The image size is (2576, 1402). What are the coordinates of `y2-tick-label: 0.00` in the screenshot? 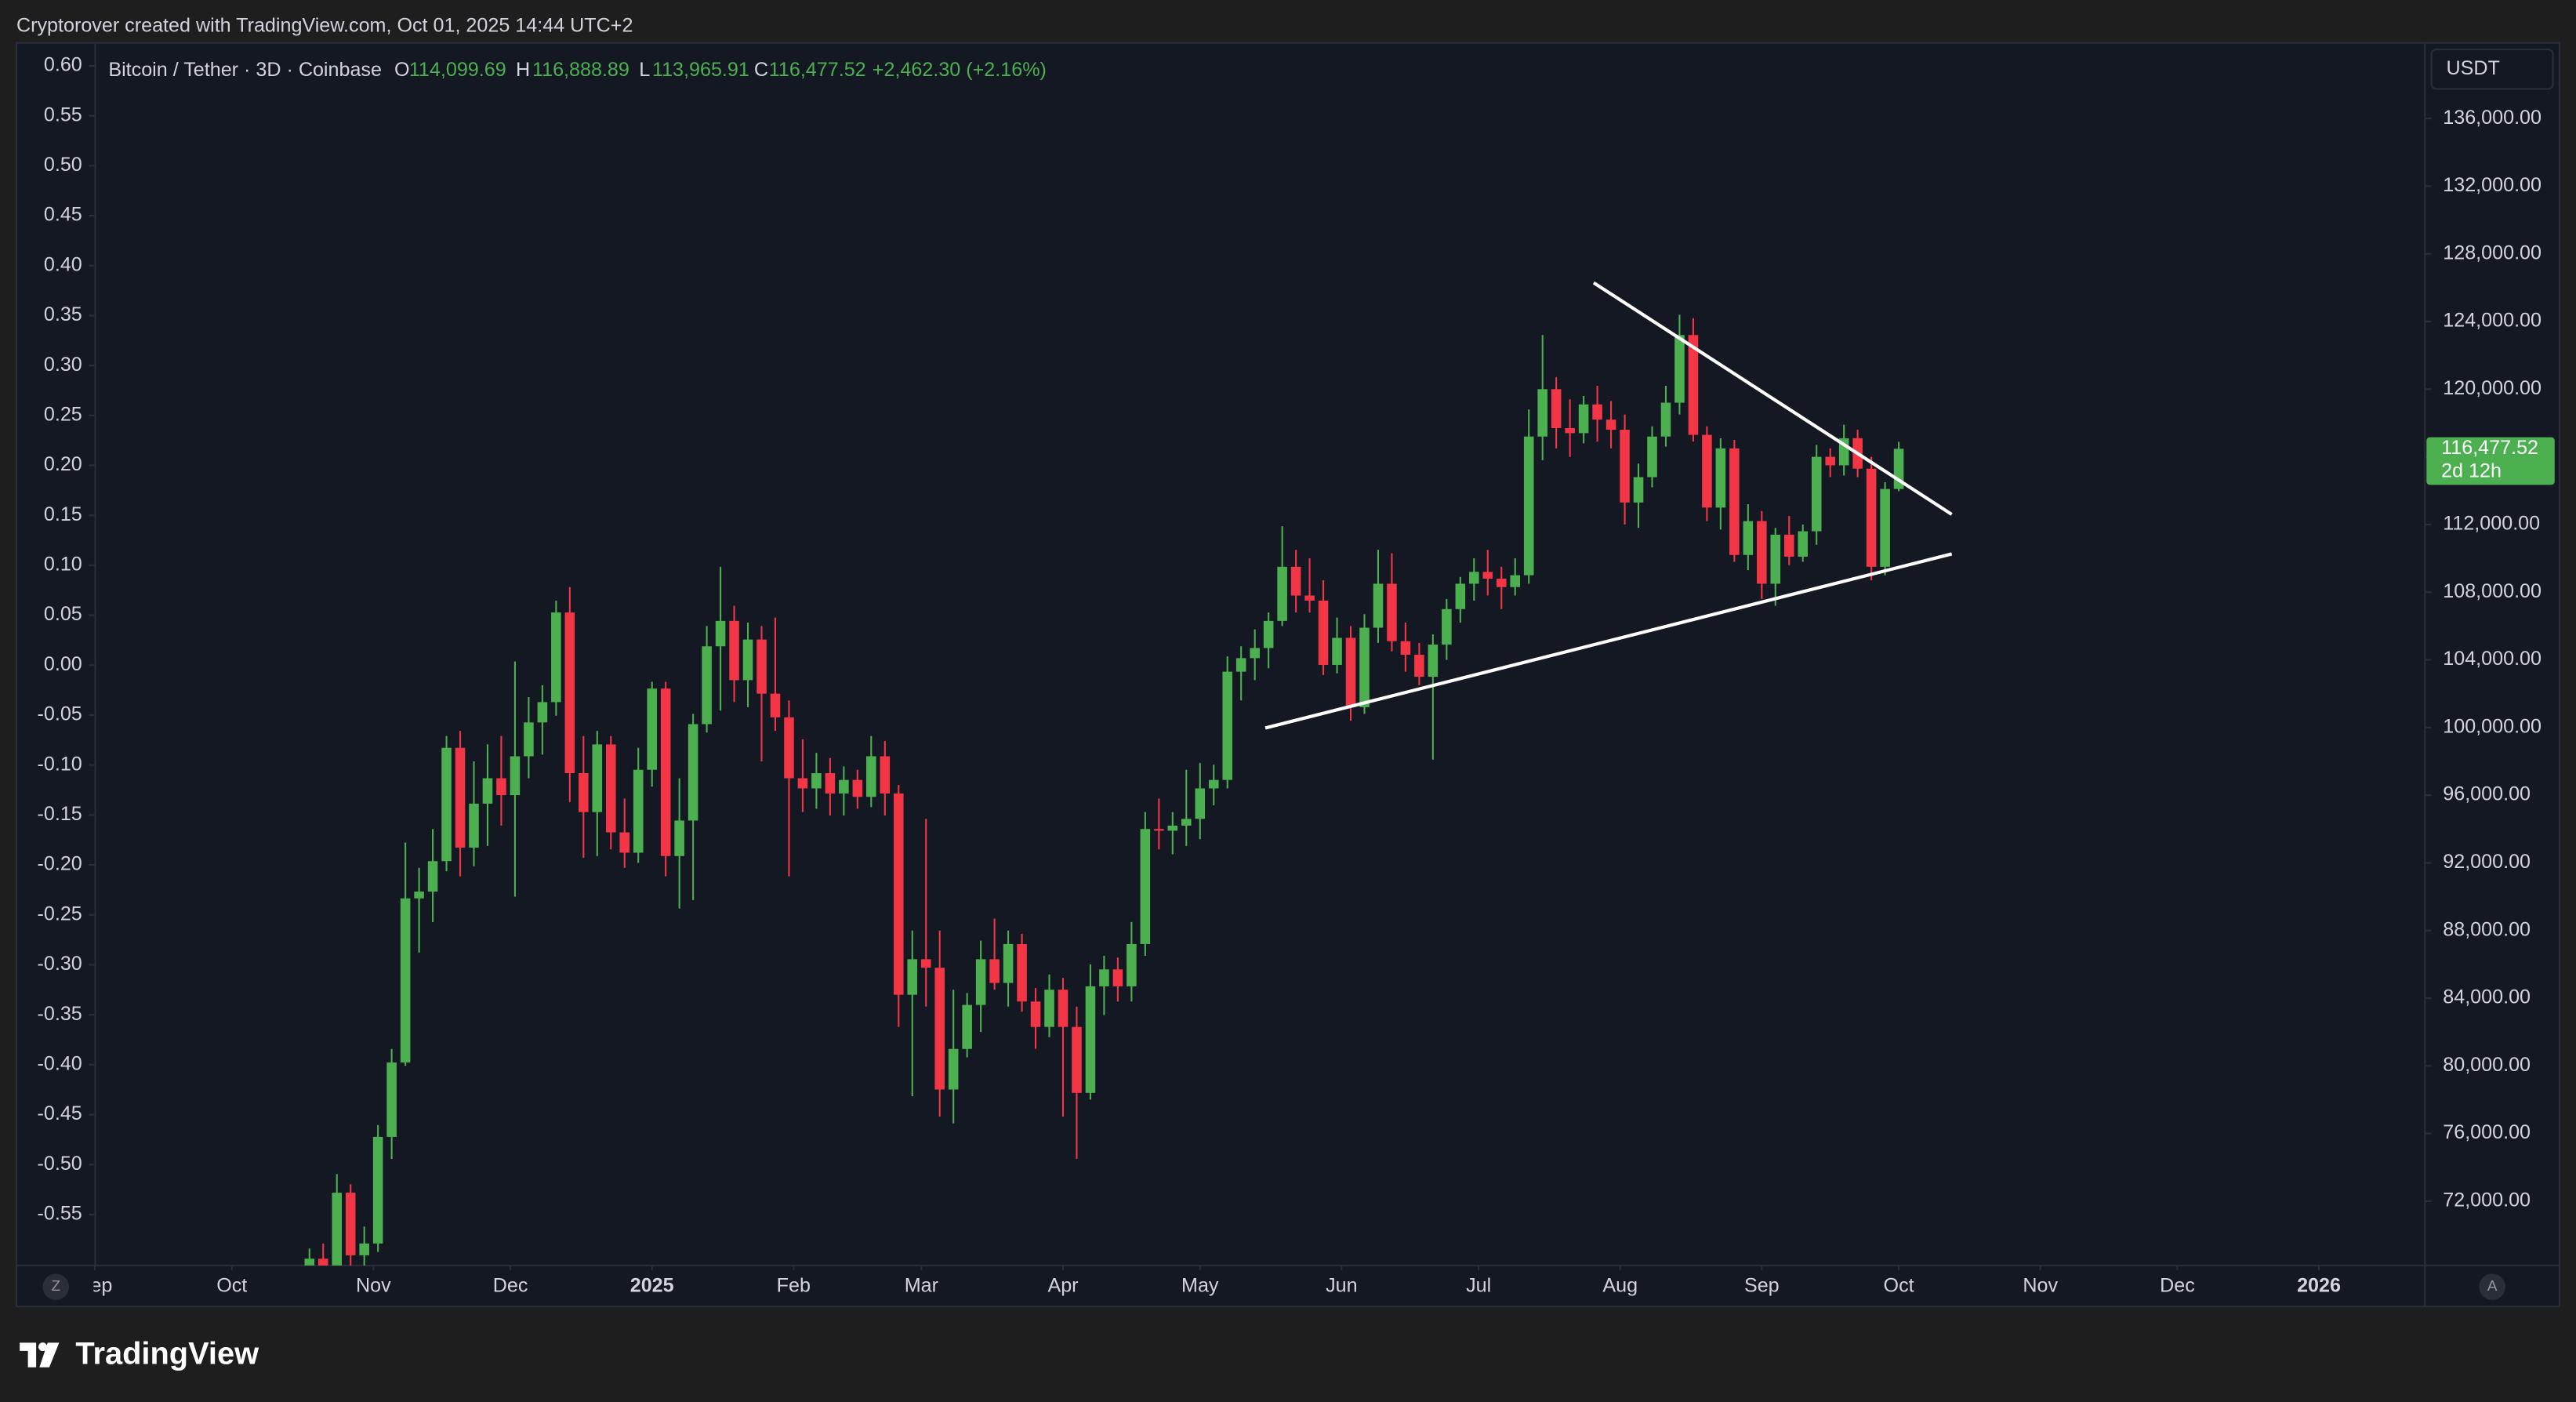 It's located at (63, 664).